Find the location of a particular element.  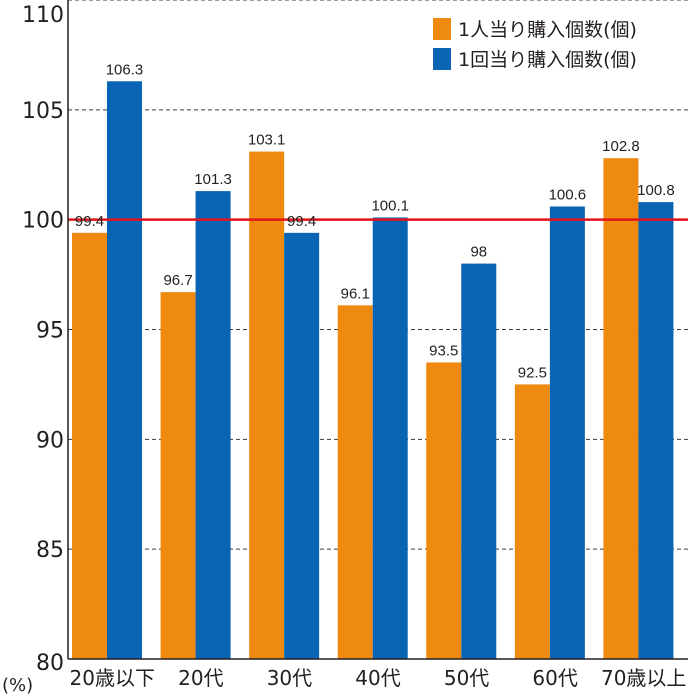

y-tick-label: 80 is located at coordinates (50, 663).